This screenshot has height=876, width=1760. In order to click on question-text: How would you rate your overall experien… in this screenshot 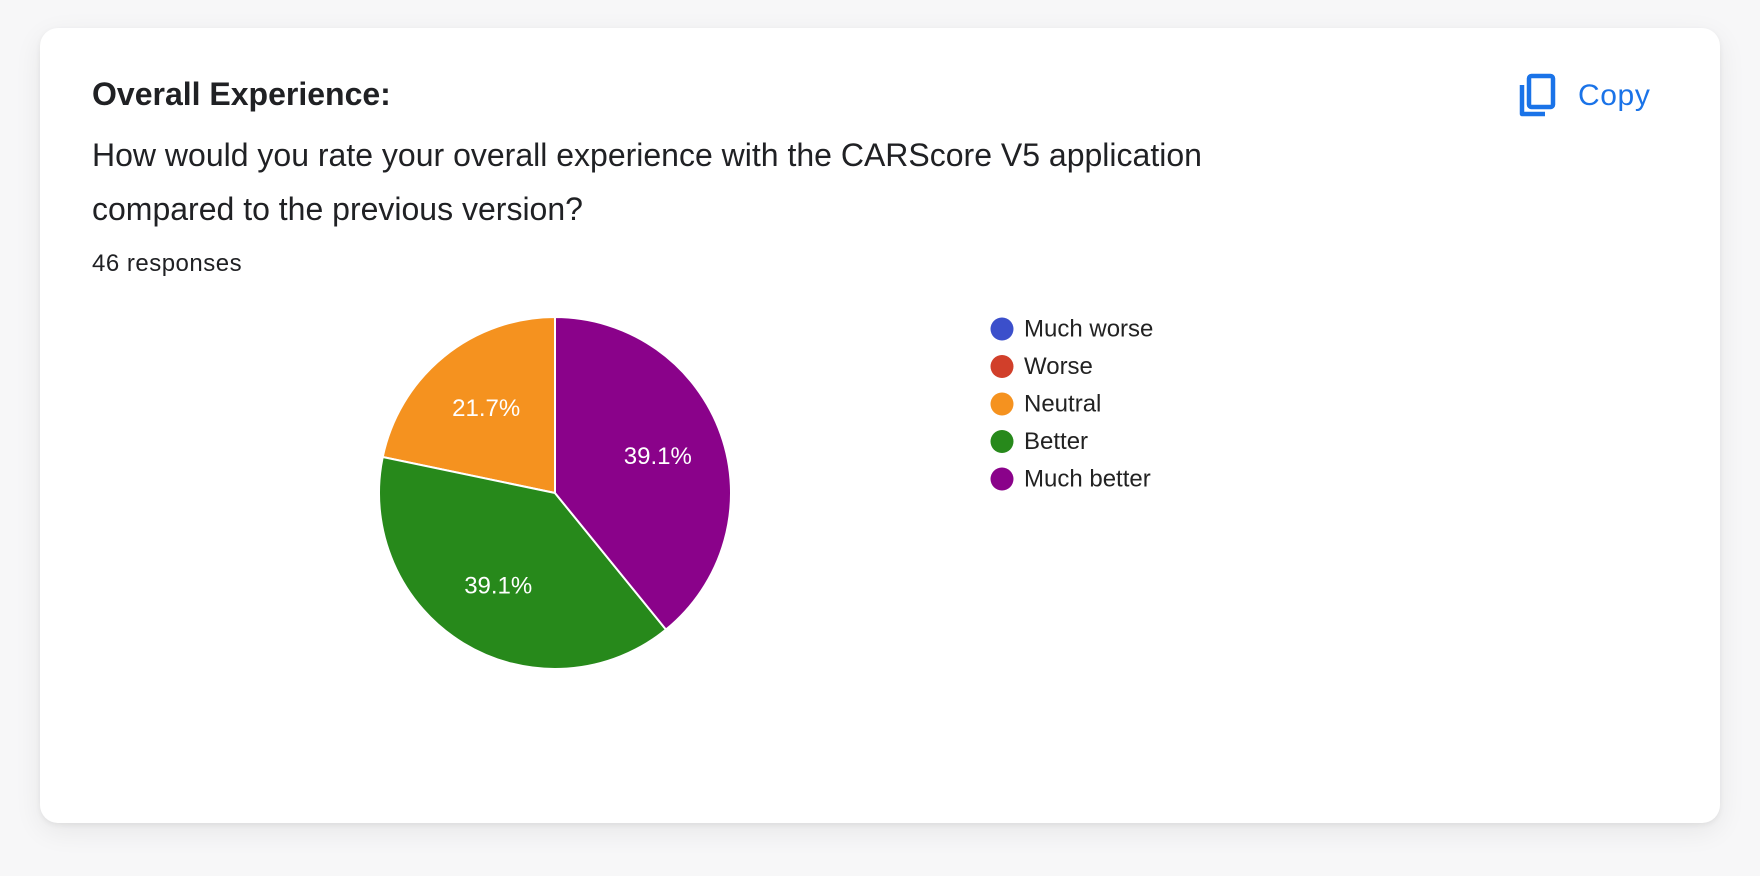, I will do `click(647, 182)`.